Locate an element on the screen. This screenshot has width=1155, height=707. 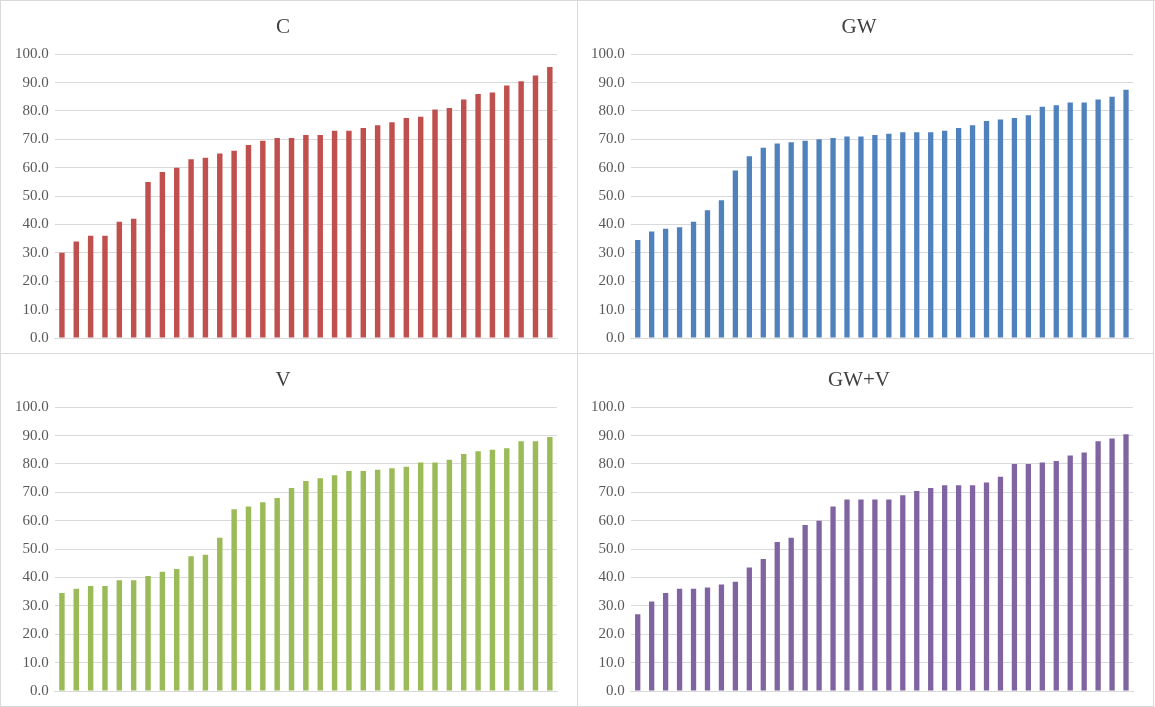
chart-title: GW is located at coordinates (859, 26).